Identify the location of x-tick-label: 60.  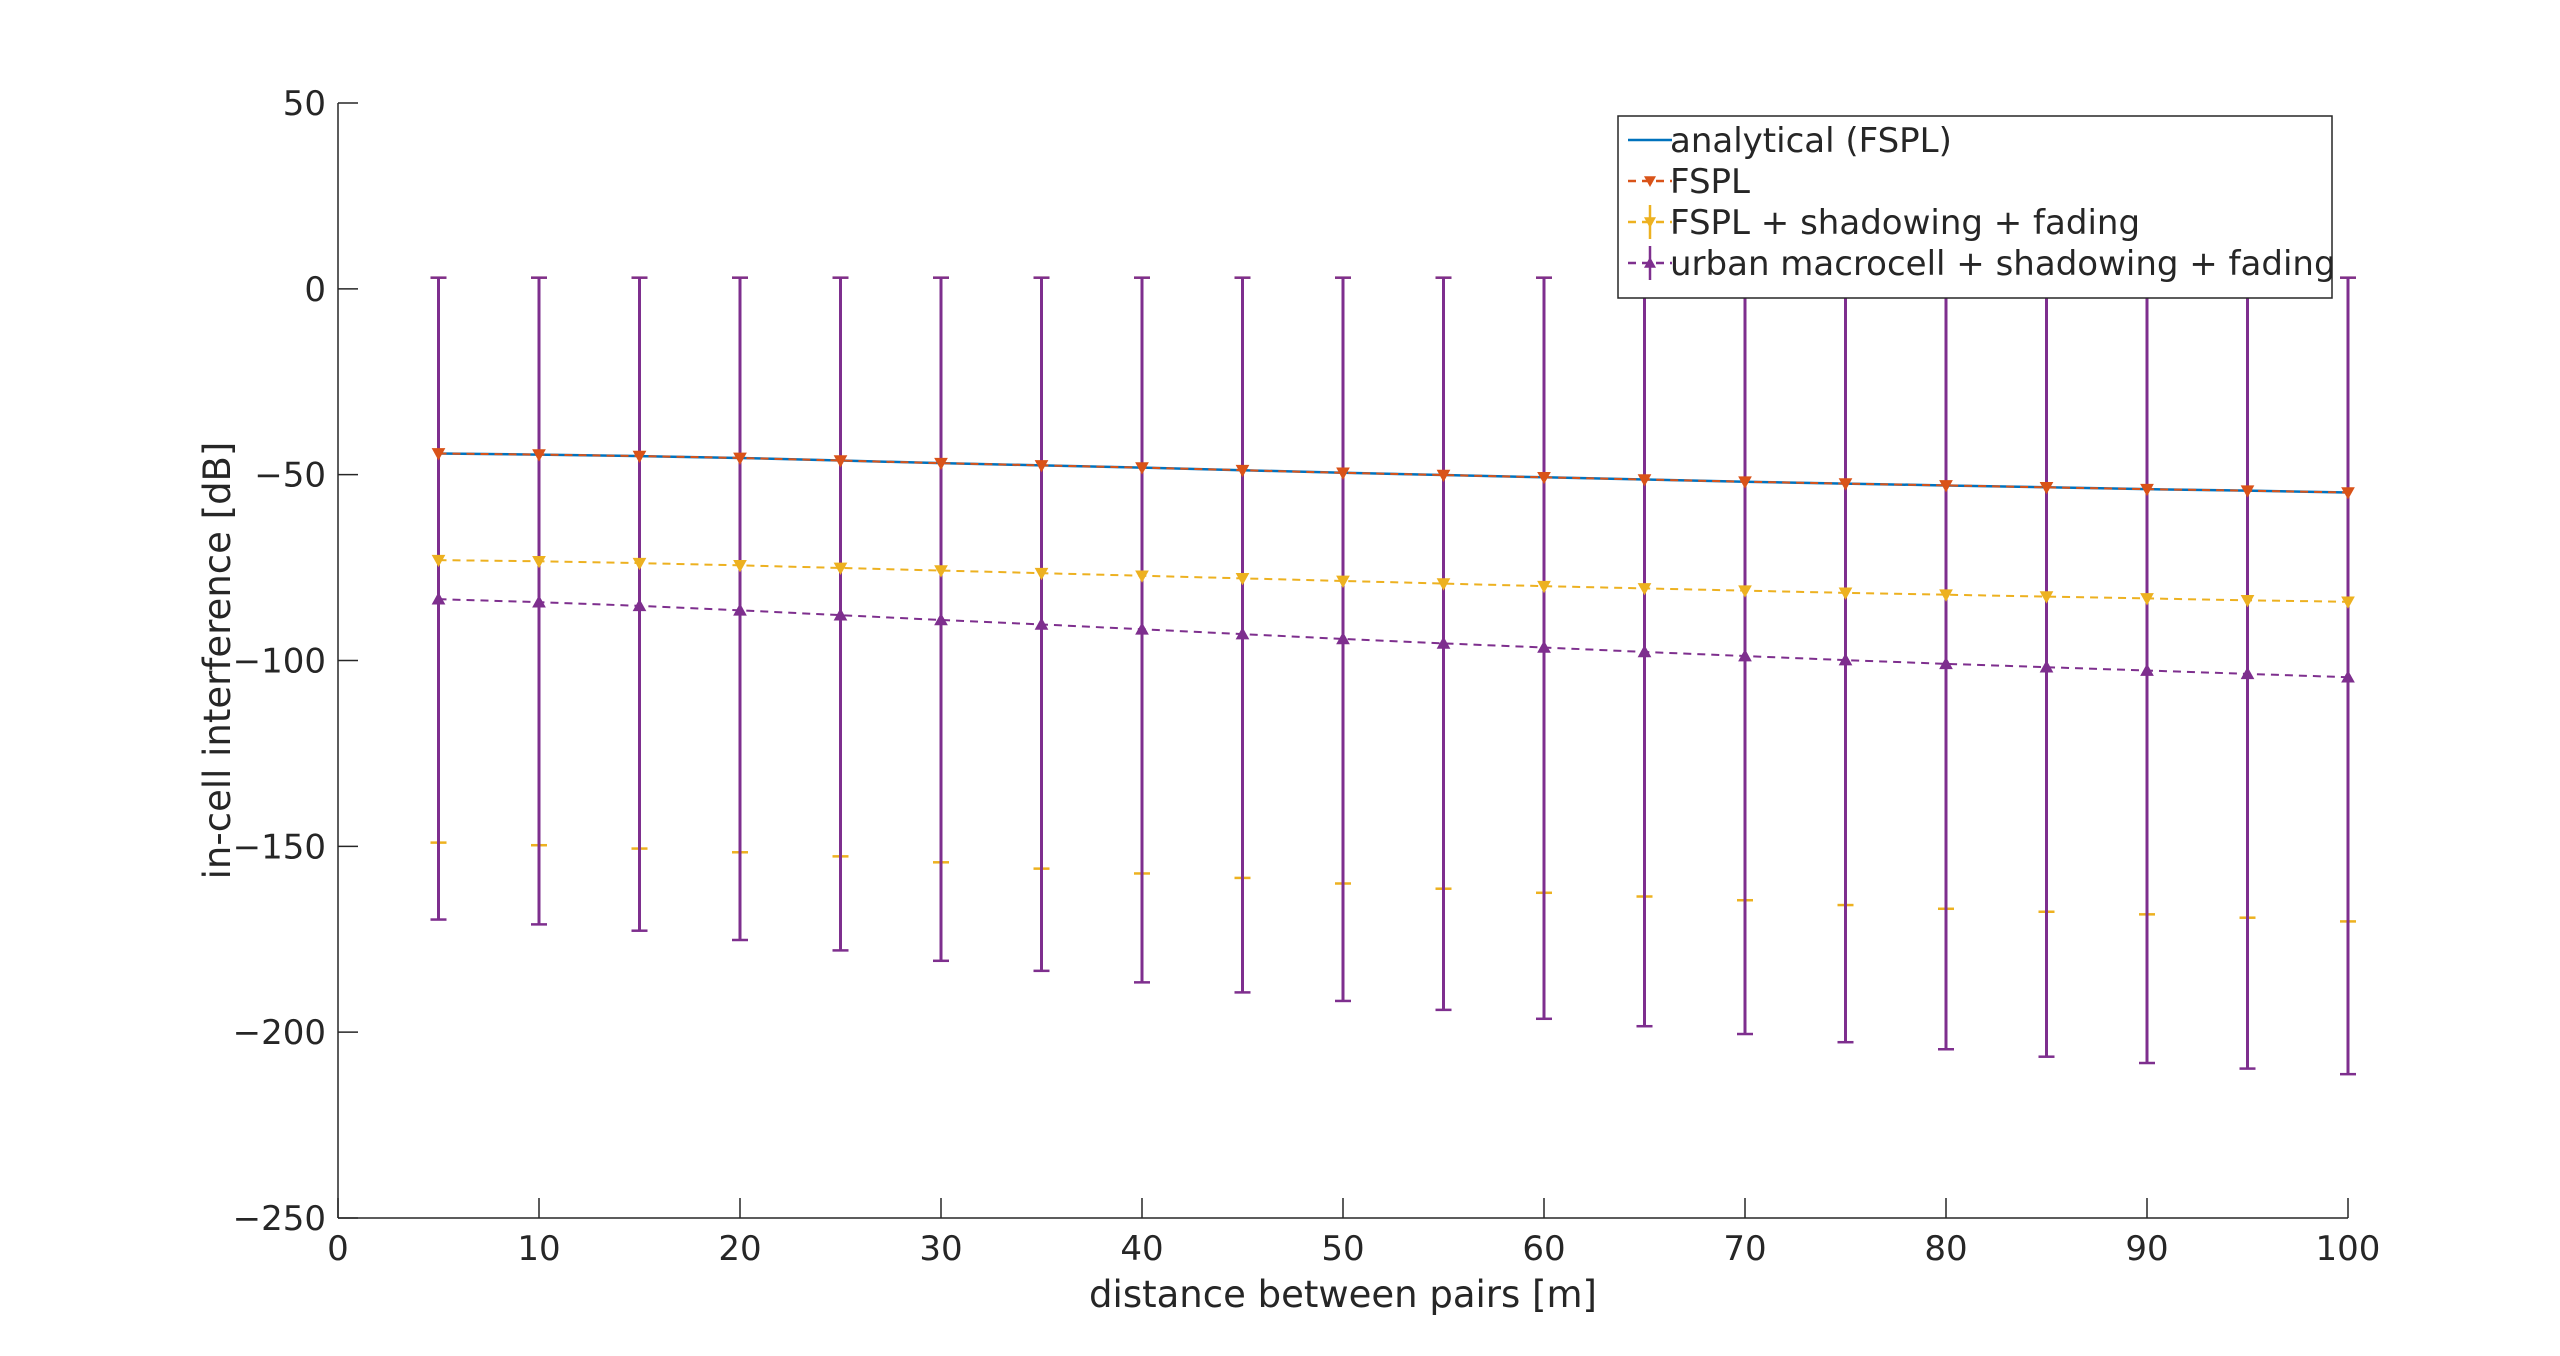
(1543, 1249).